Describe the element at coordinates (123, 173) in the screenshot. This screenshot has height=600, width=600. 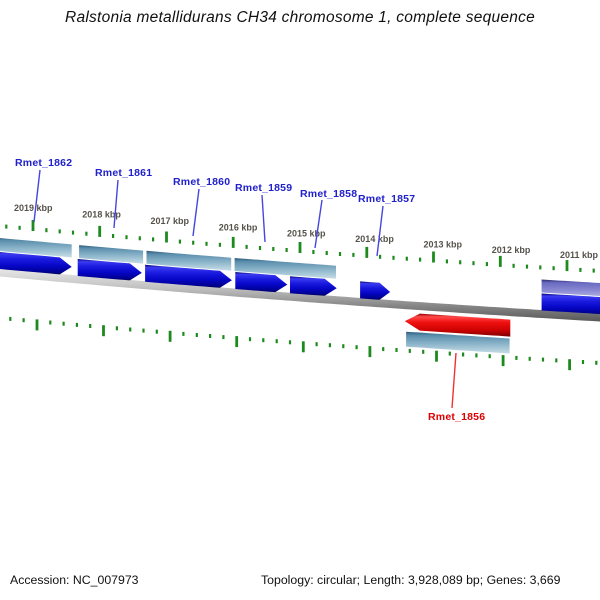
I see `gene-label-Rmet_1861: Rmet_1861` at that location.